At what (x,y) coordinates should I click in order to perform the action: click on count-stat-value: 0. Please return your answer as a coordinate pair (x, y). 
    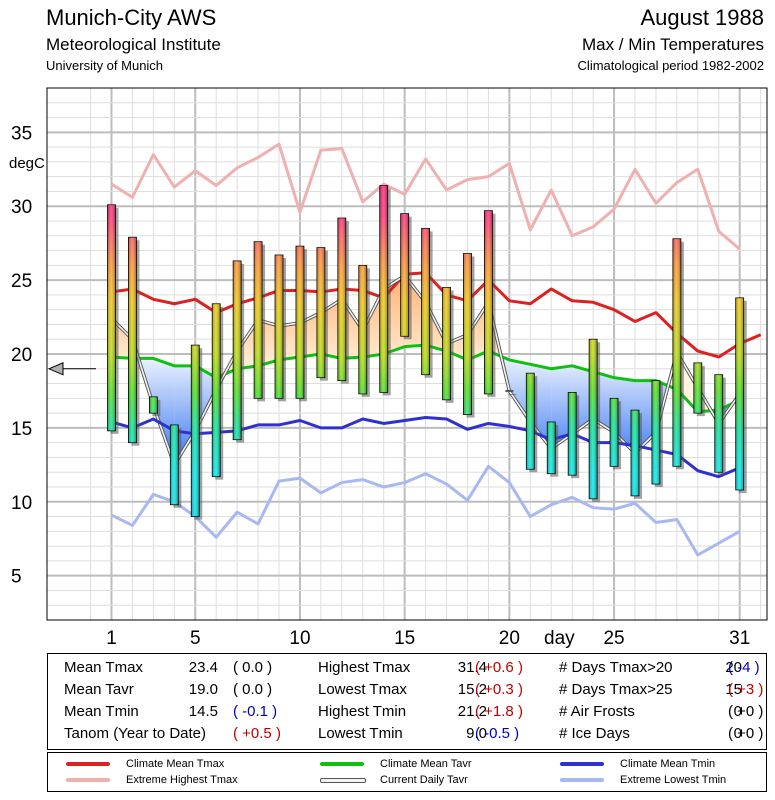
    Looking at the image, I should click on (737, 711).